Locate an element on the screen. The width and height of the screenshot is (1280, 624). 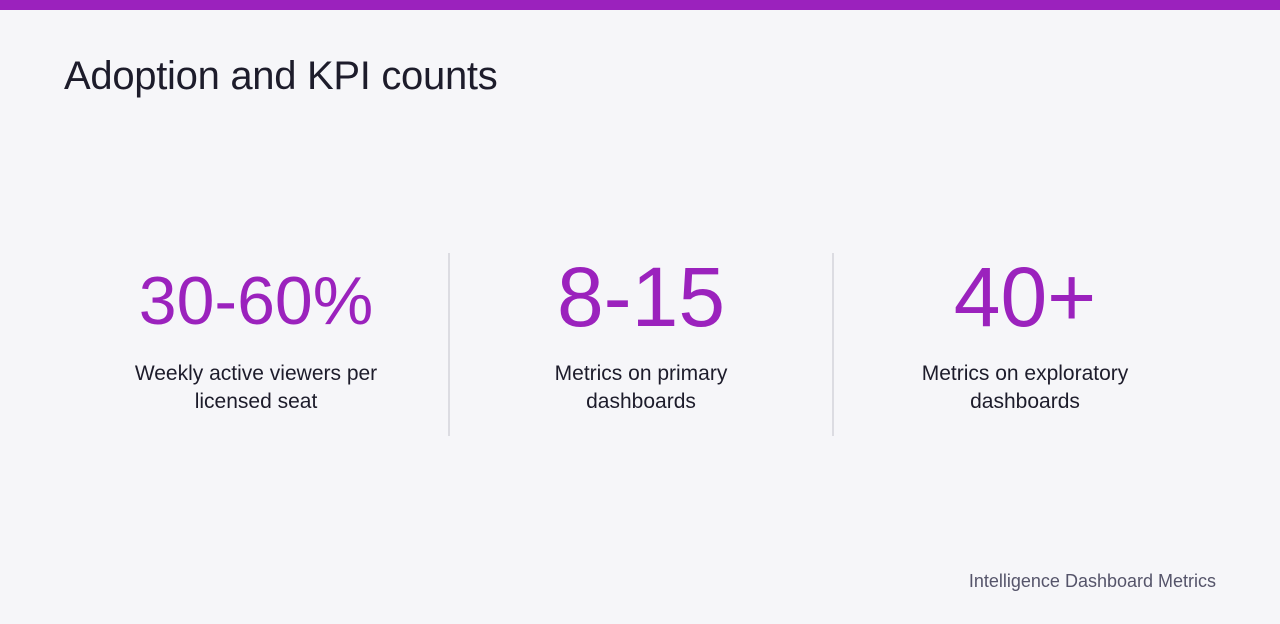
stat-value: 30-60% is located at coordinates (256, 301).